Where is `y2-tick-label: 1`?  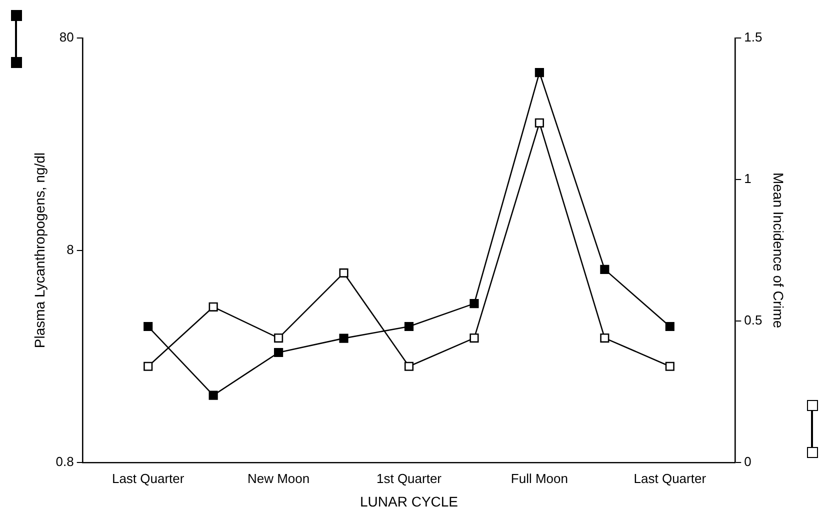 y2-tick-label: 1 is located at coordinates (748, 178).